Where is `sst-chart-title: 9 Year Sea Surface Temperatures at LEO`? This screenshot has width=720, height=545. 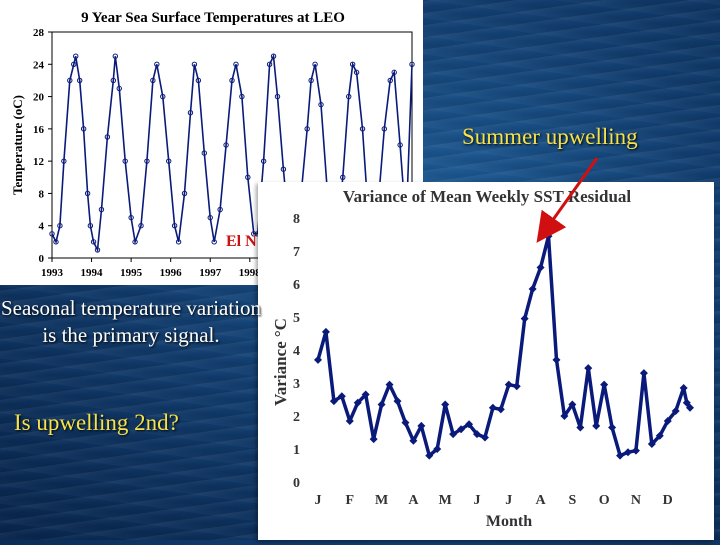
sst-chart-title: 9 Year Sea Surface Temperatures at LEO is located at coordinates (213, 18).